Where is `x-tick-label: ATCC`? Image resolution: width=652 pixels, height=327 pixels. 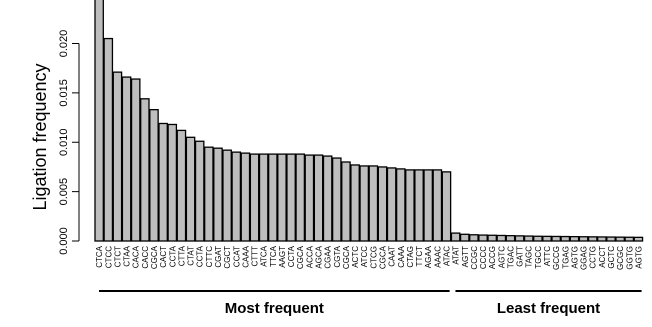 x-tick-label: ATCC is located at coordinates (364, 256).